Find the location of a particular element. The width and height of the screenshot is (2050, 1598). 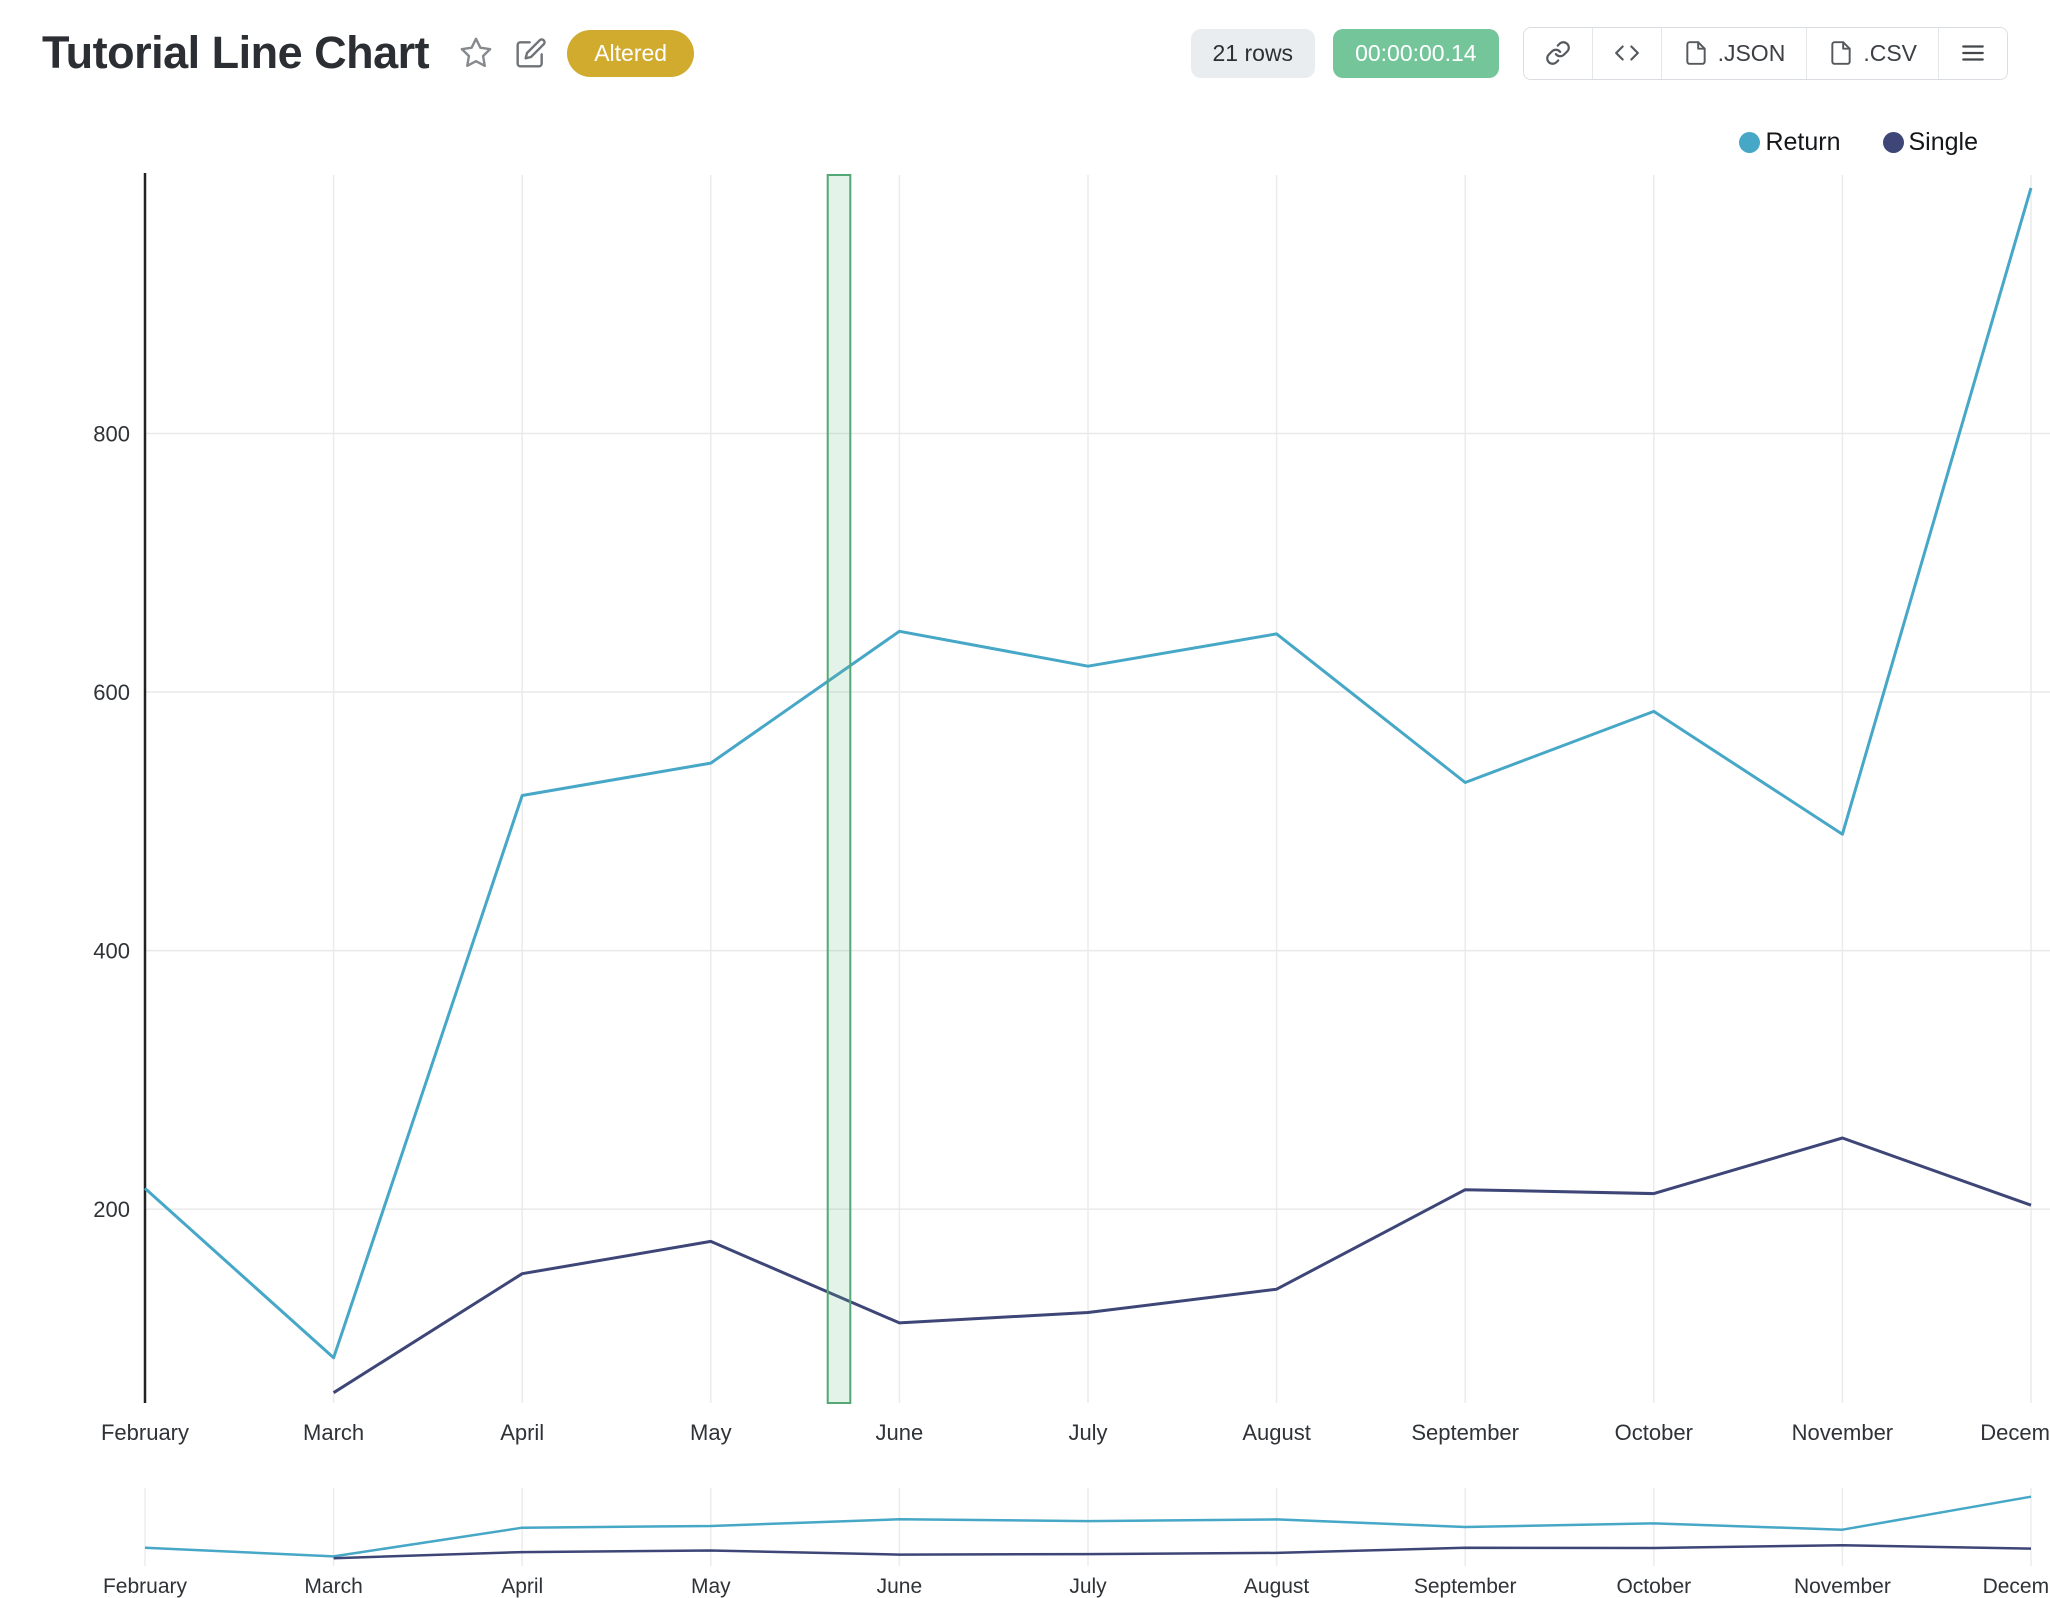

legend-label-single: Single is located at coordinates (1943, 142).